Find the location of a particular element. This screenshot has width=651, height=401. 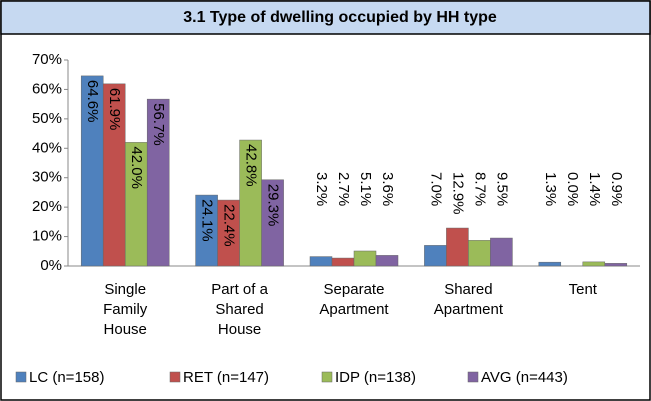

data-label: 42.0% is located at coordinates (136, 167).